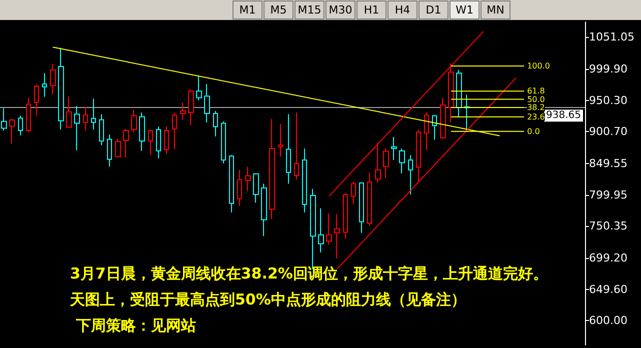 The height and width of the screenshot is (348, 641). Describe the element at coordinates (563, 116) in the screenshot. I see `ref-line-label: 938.65` at that location.